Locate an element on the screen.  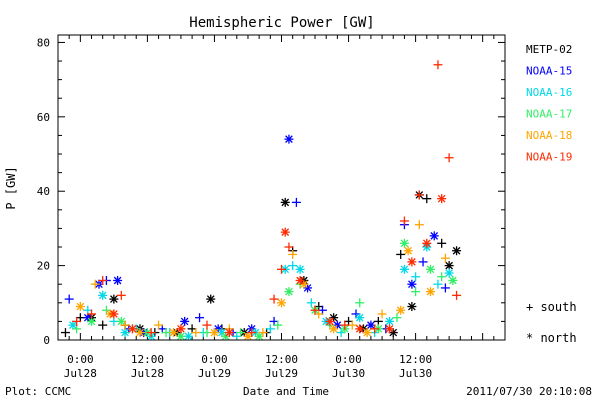
x-tick-label: 0:00 is located at coordinates (348, 359).